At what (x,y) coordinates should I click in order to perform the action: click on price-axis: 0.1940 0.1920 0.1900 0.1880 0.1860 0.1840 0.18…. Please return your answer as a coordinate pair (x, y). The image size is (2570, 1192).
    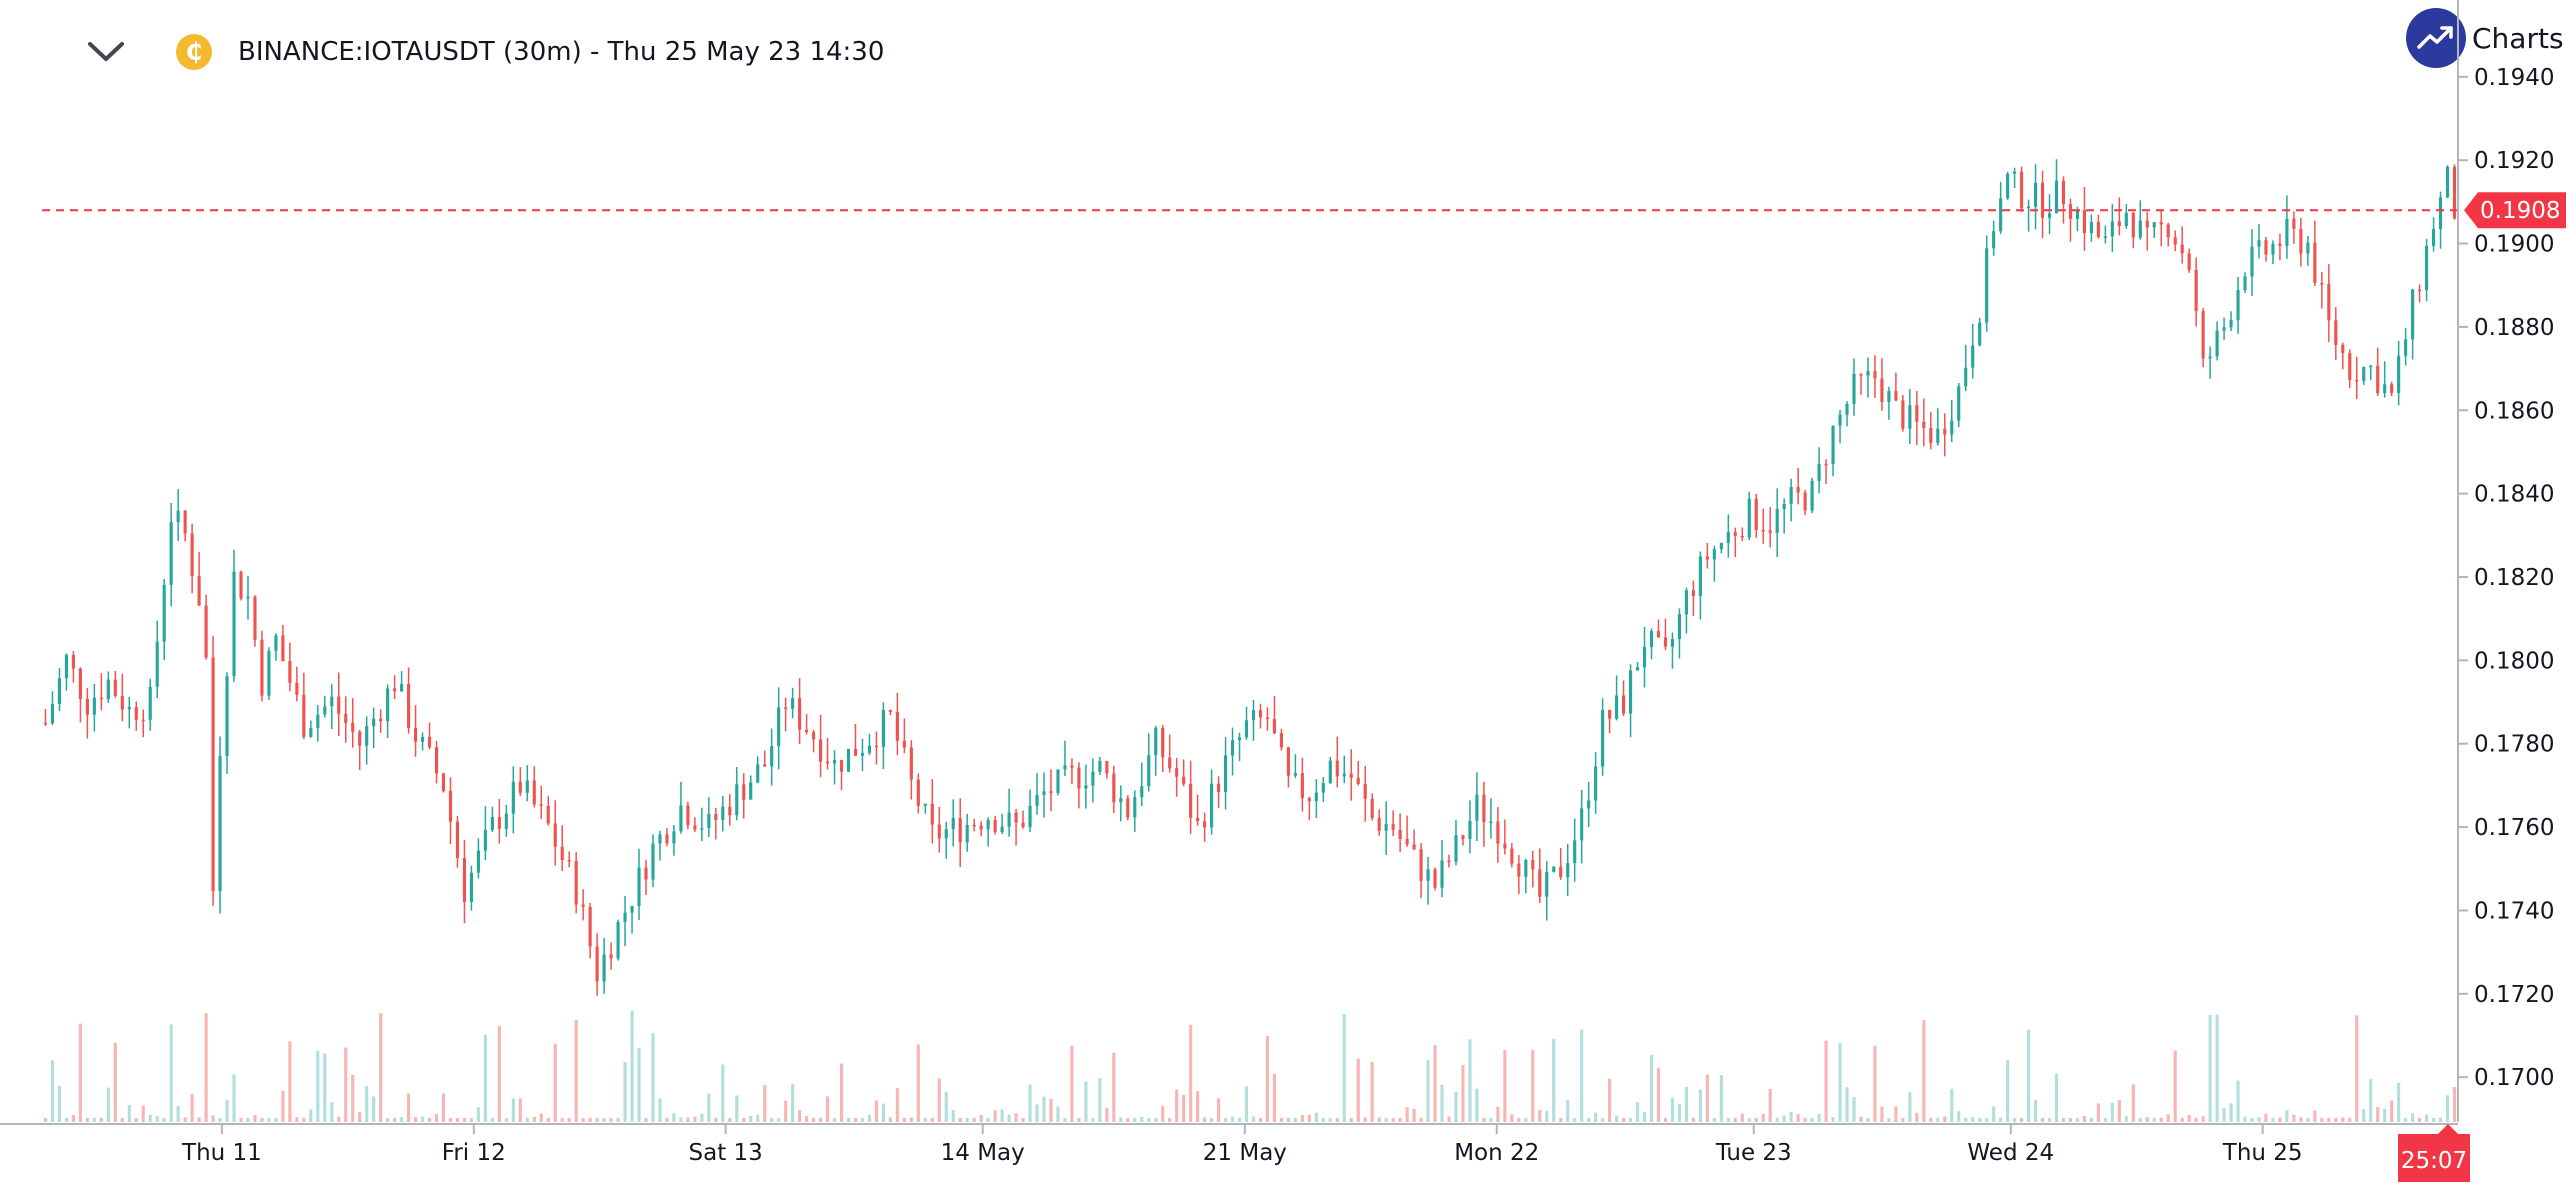
    Looking at the image, I should click on (2505, 561).